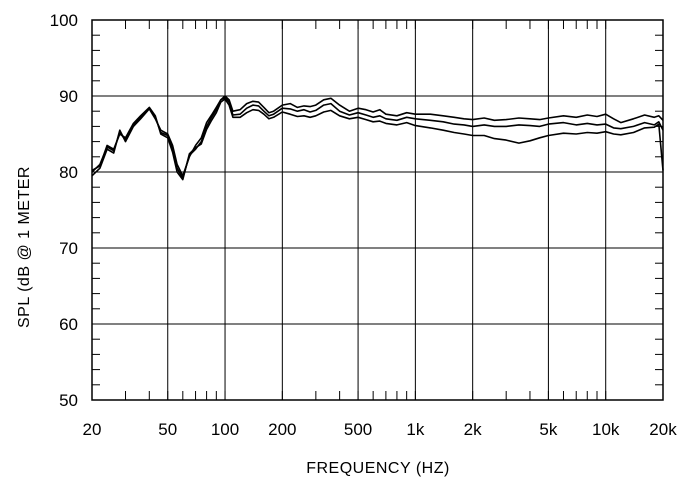 The height and width of the screenshot is (490, 690). I want to click on x-tick-label: 1k, so click(415, 429).